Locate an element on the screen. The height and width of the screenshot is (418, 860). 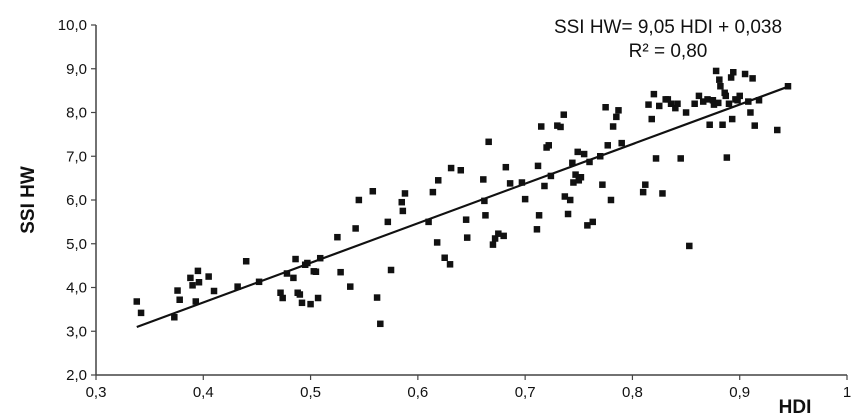
x-tick-label: 0,7 is located at coordinates (525, 392).